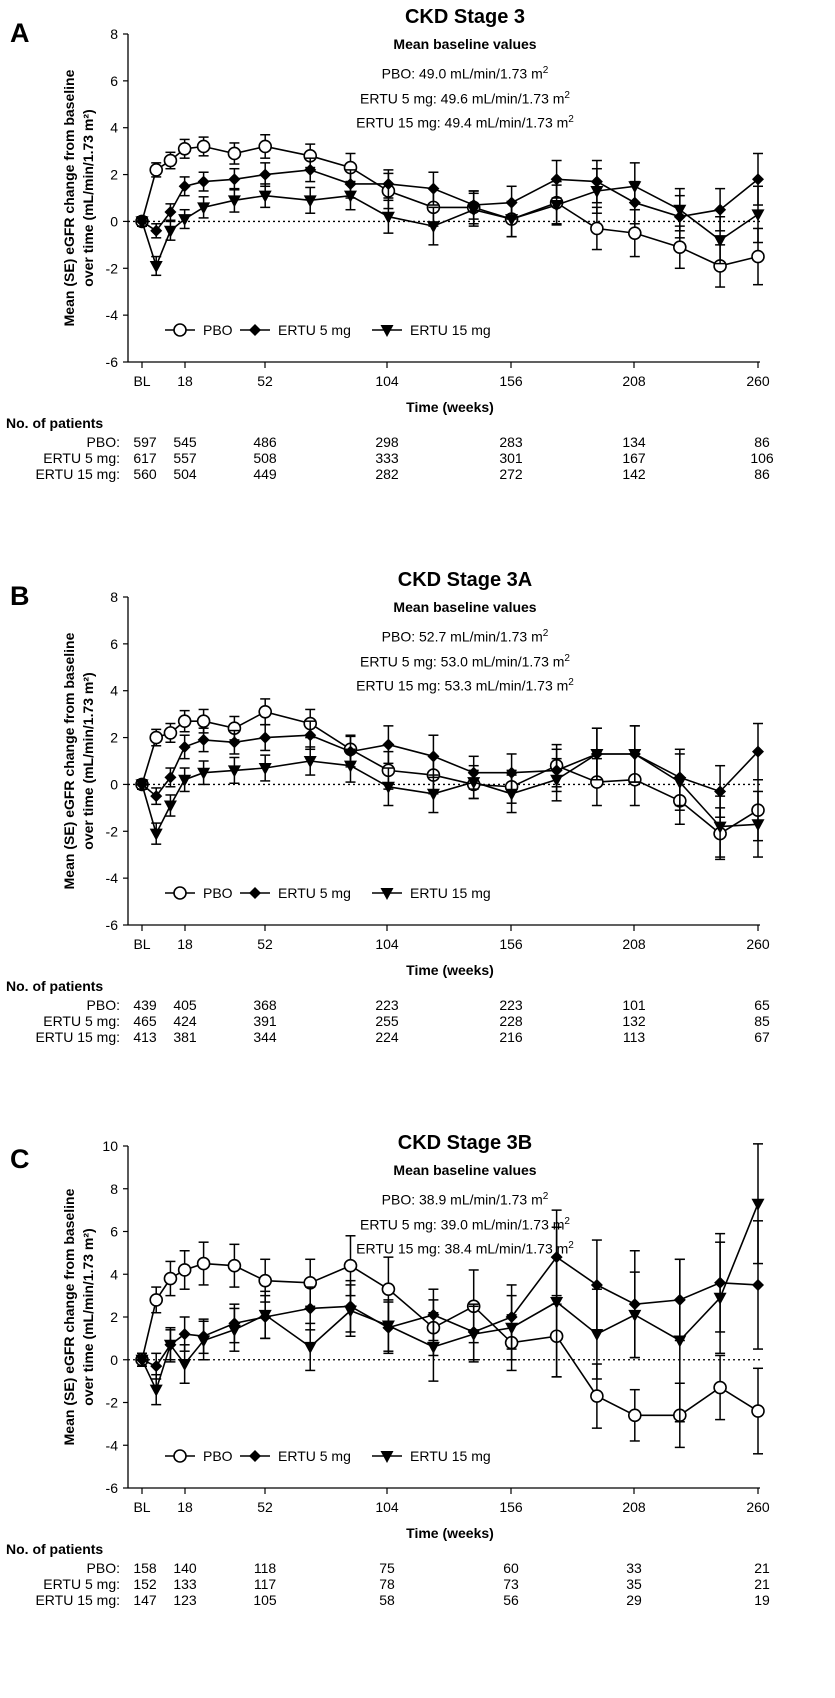 The image size is (835, 1698). What do you see at coordinates (55, 986) in the screenshot?
I see `patients-heading: No. of patients` at bounding box center [55, 986].